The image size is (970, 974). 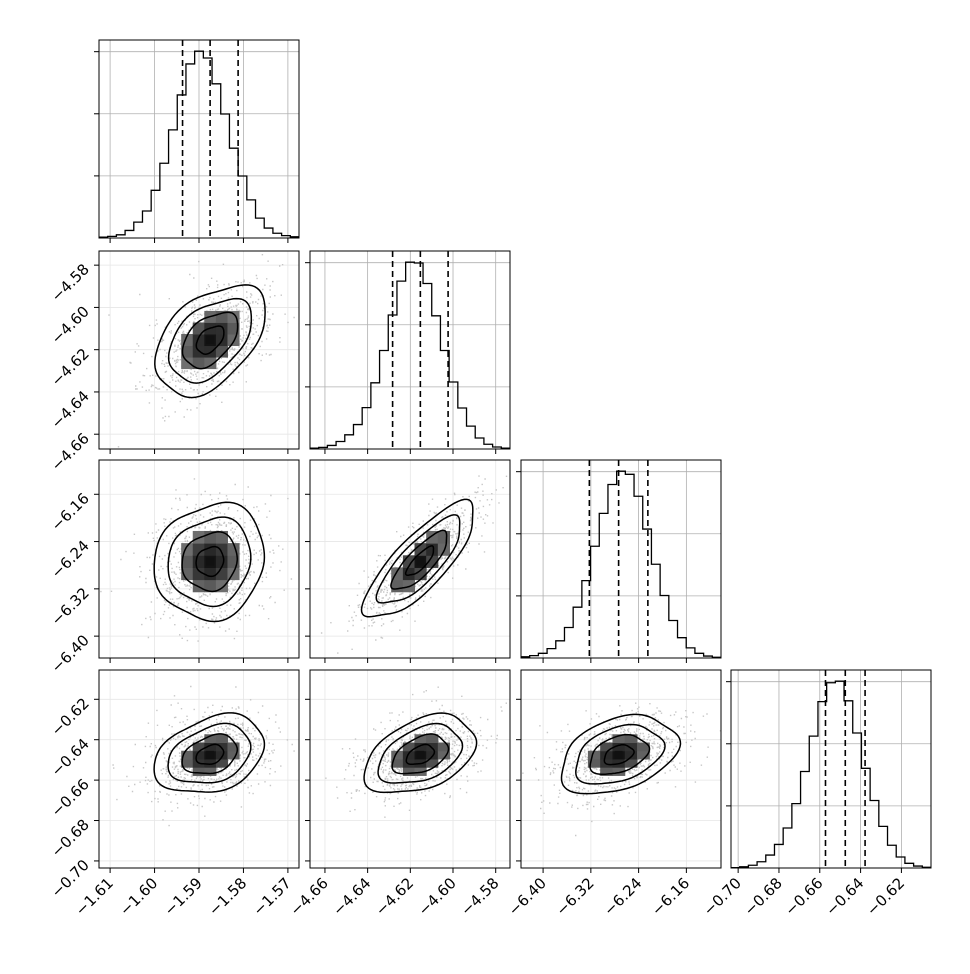 What do you see at coordinates (70, 716) in the screenshot?
I see `ytick-label-3-4: −0.62` at bounding box center [70, 716].